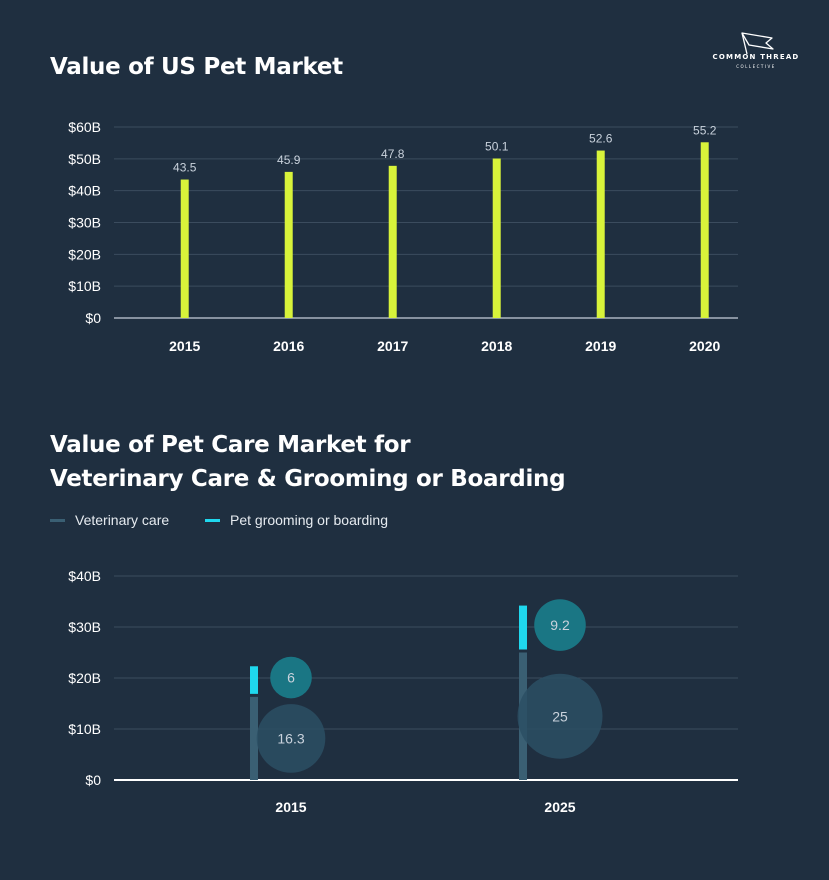 The height and width of the screenshot is (880, 829). Describe the element at coordinates (392, 241) in the screenshot. I see `bar-2017` at that location.